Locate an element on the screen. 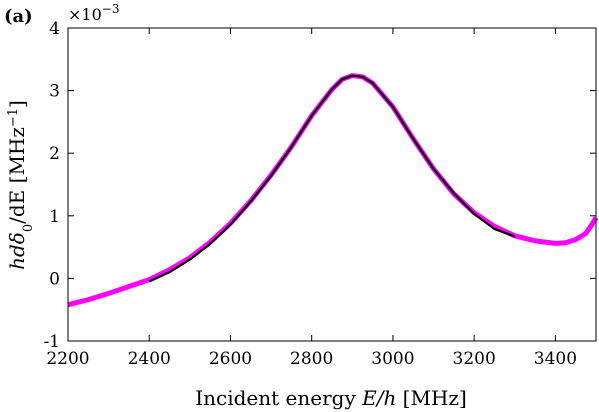 The image size is (599, 412). y-tick-label-4: 3 is located at coordinates (54, 92).